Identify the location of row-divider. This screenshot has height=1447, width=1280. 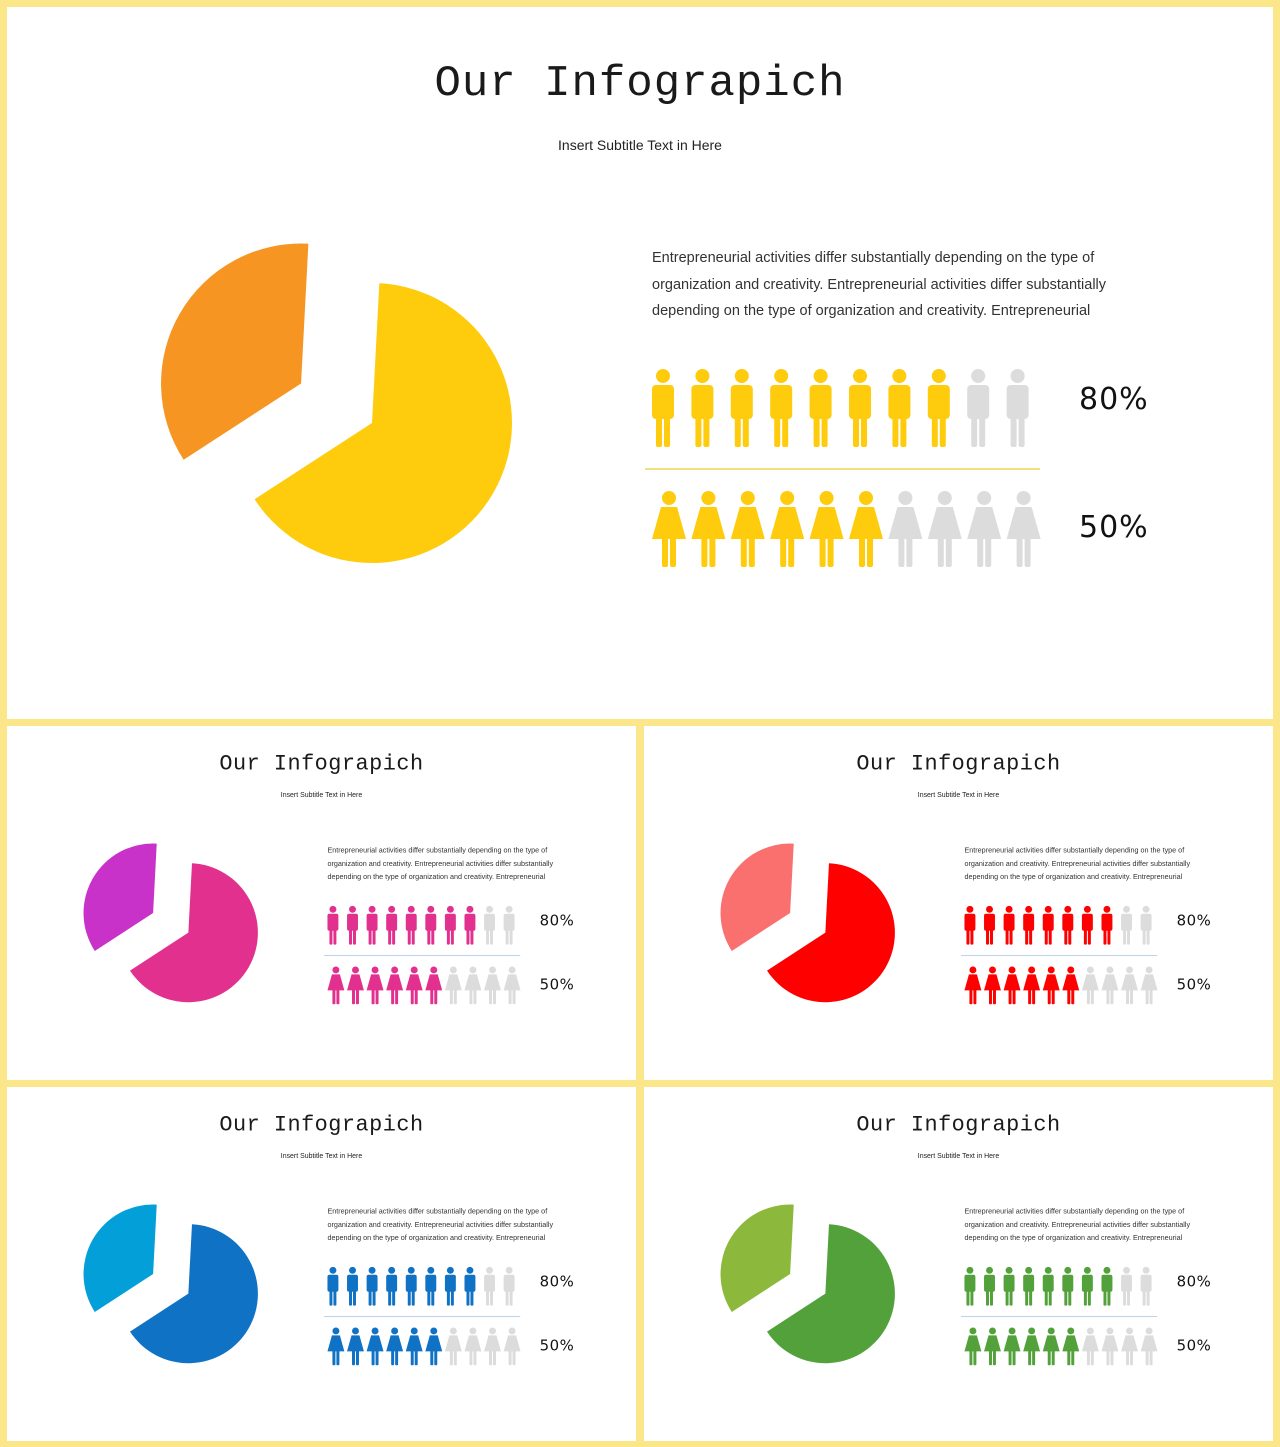
(842, 469).